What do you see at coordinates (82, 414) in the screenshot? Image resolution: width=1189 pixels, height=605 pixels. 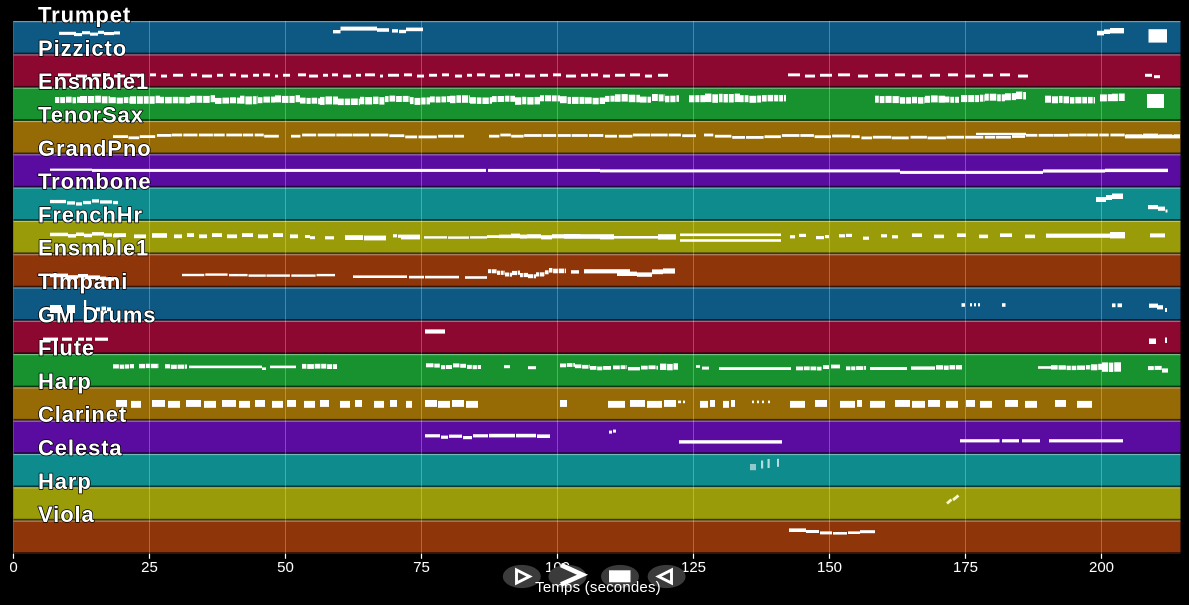 I see `svg-text: Clarinet` at bounding box center [82, 414].